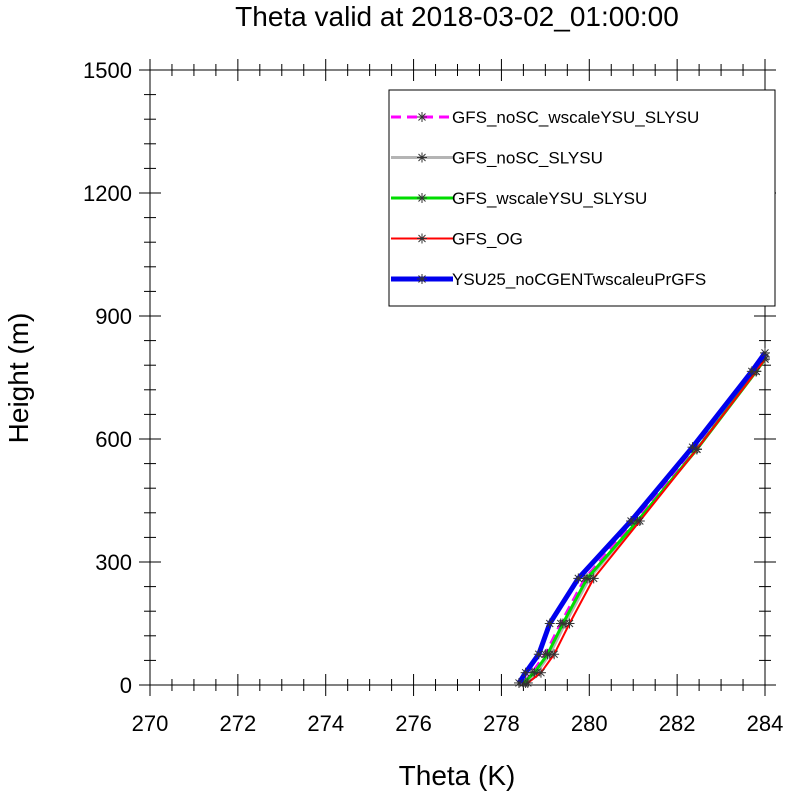  Describe the element at coordinates (107, 193) in the screenshot. I see `y-tick-label: 1200` at that location.